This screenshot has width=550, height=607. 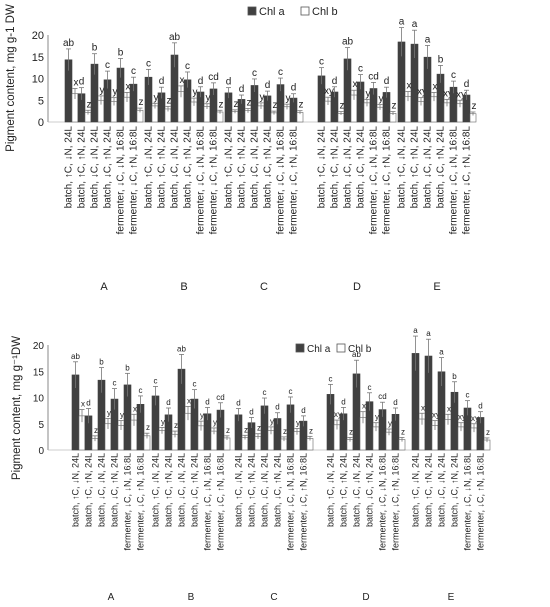 What do you see at coordinates (264, 287) in the screenshot?
I see `panel-label: C` at bounding box center [264, 287].